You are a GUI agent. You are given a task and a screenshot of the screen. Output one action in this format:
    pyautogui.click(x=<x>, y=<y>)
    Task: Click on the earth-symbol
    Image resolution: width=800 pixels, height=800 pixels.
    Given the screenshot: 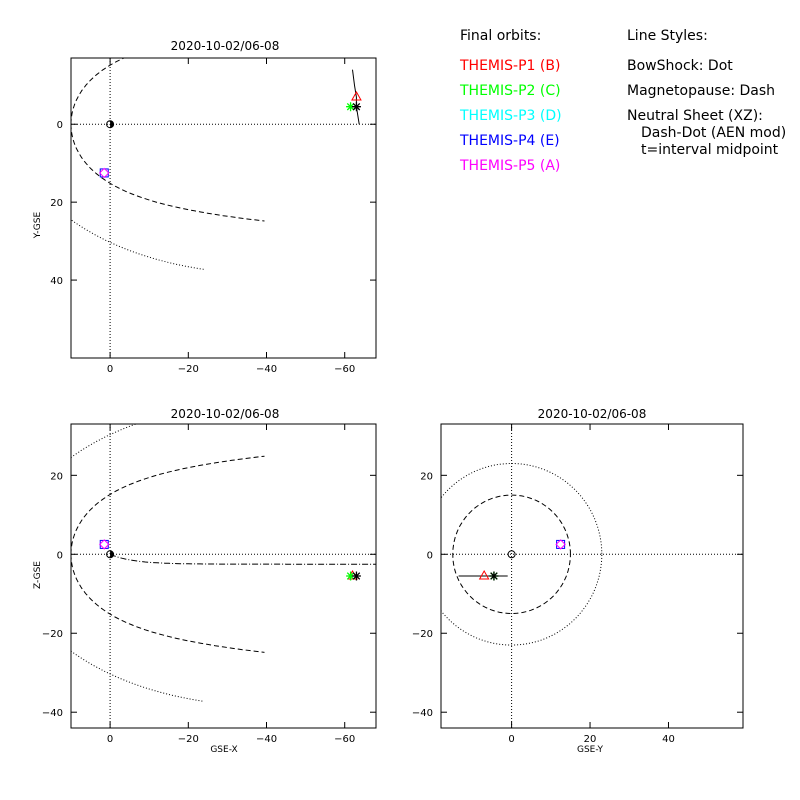 What is the action you would take?
    pyautogui.click(x=511, y=554)
    